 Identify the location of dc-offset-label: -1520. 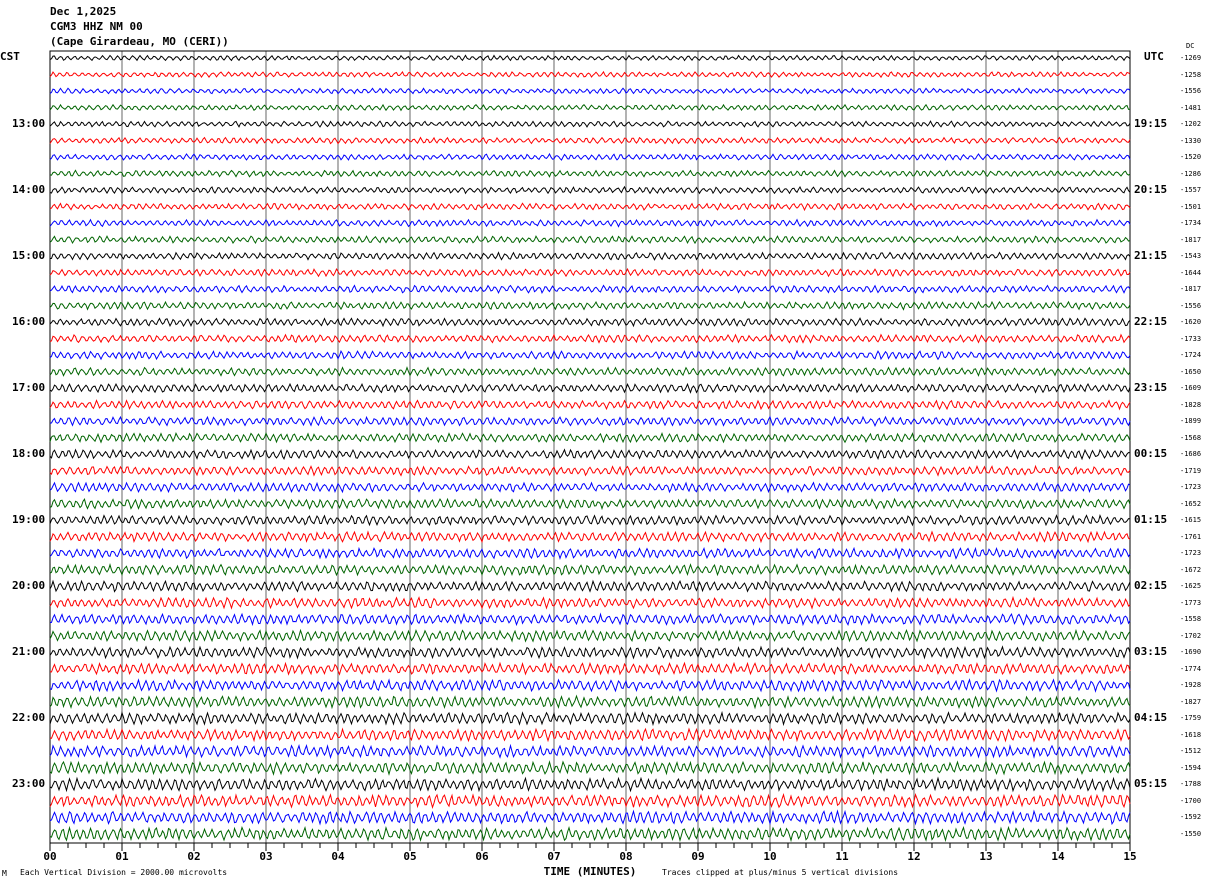
(1191, 157).